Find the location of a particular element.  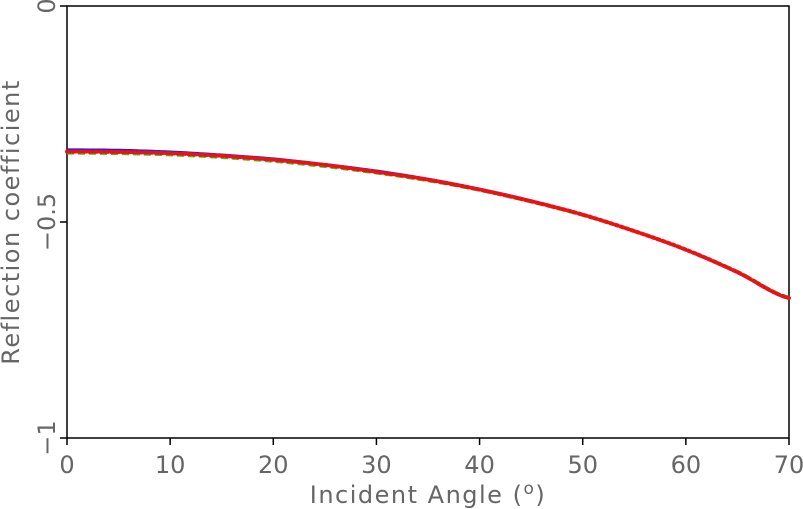

x-tick-label: 0 is located at coordinates (66, 465).